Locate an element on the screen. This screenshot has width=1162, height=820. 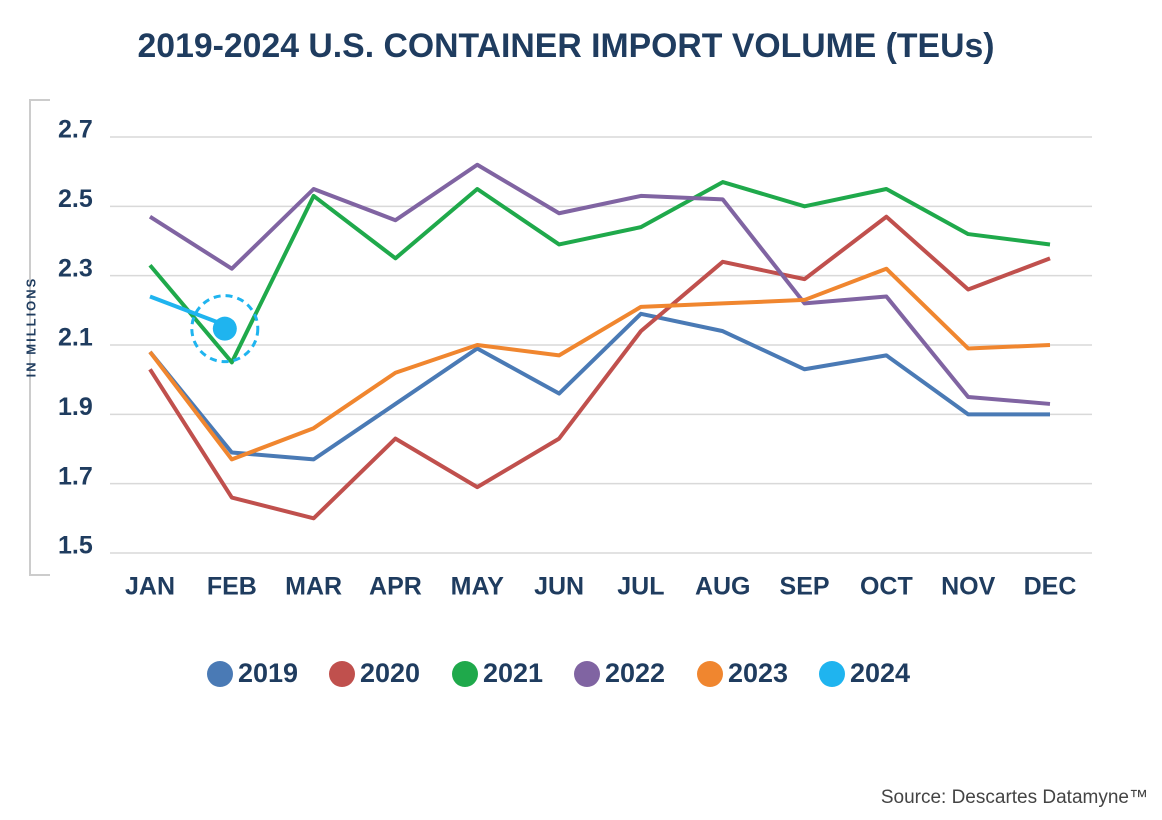
x-tick-label: OCT is located at coordinates (886, 587).